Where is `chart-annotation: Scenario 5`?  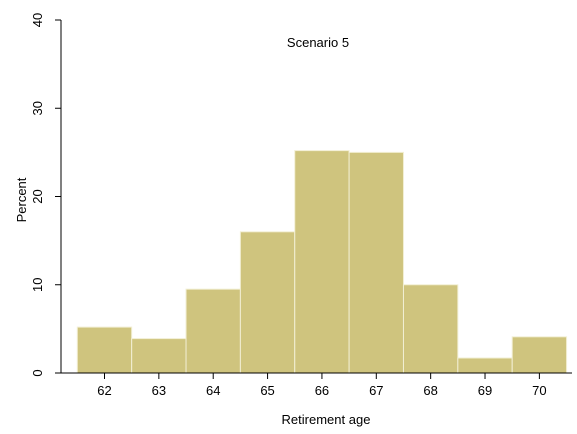
chart-annotation: Scenario 5 is located at coordinates (318, 42).